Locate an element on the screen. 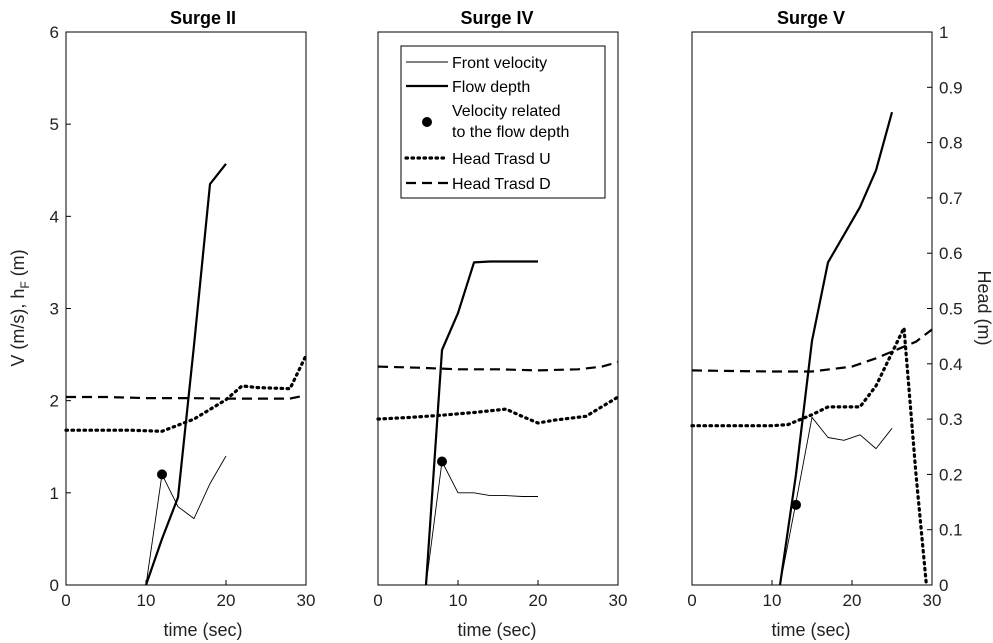 The image size is (993, 643). x-axis-label-surge-iv: time (sec) is located at coordinates (496, 630).